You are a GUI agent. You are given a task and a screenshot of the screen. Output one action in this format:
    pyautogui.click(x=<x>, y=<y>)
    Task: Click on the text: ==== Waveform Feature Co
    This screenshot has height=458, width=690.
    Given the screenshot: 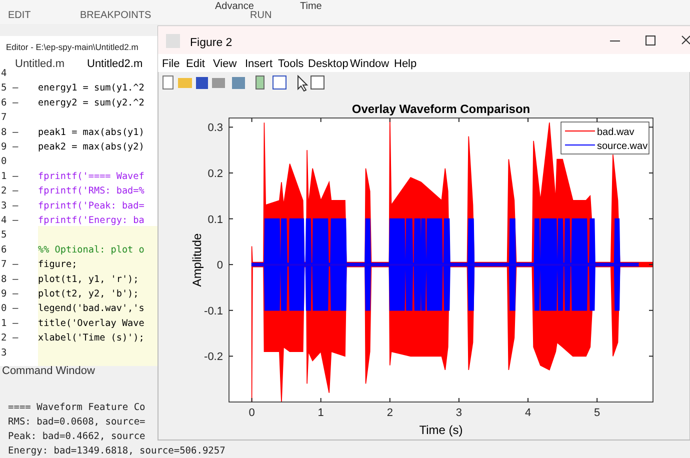 What is the action you would take?
    pyautogui.click(x=77, y=407)
    